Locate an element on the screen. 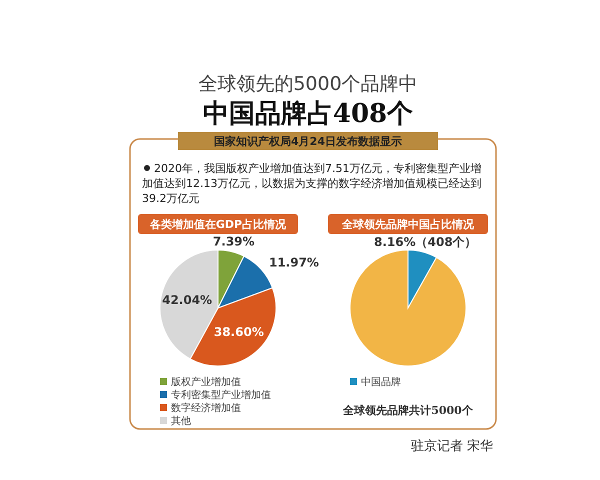 This screenshot has width=600, height=480. legend-label: 中国品牌 is located at coordinates (381, 382).